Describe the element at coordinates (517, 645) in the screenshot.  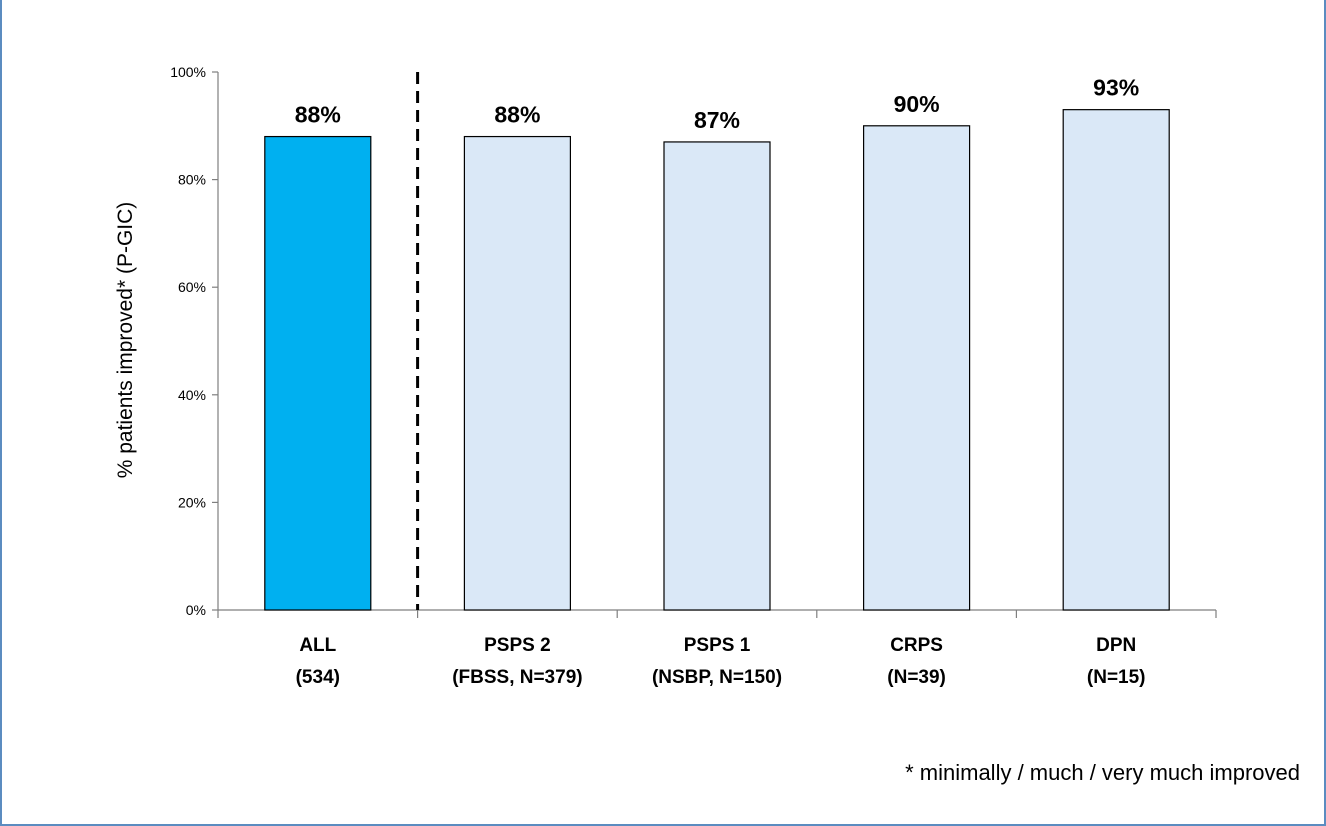
I see `category-label: PSPS 2` at that location.